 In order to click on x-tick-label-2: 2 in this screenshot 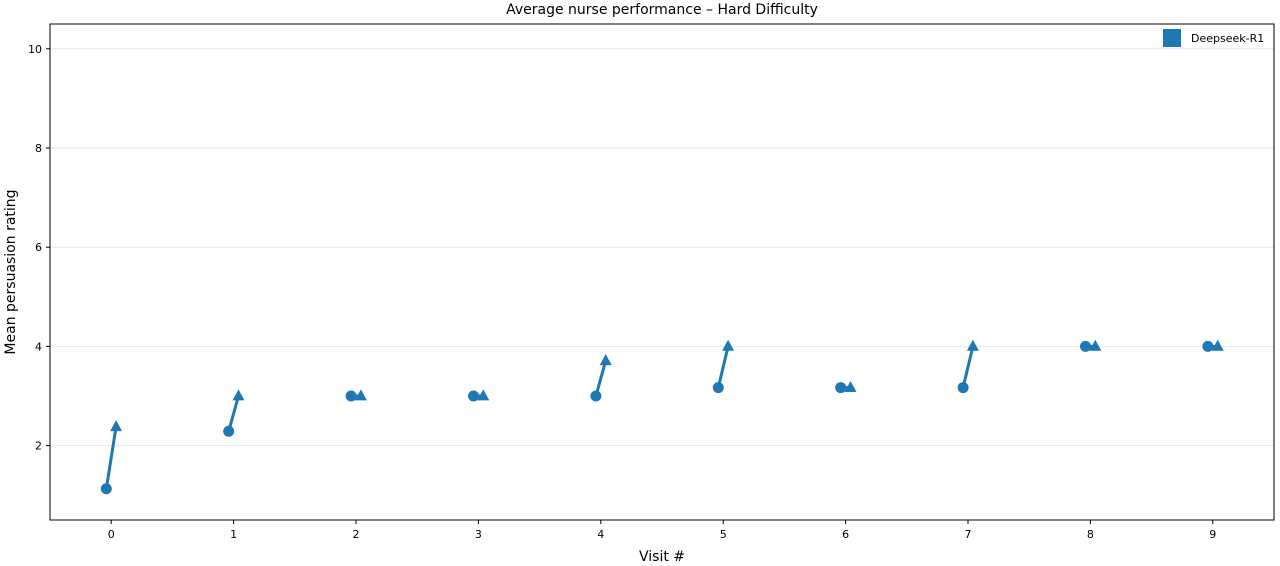, I will do `click(356, 534)`.